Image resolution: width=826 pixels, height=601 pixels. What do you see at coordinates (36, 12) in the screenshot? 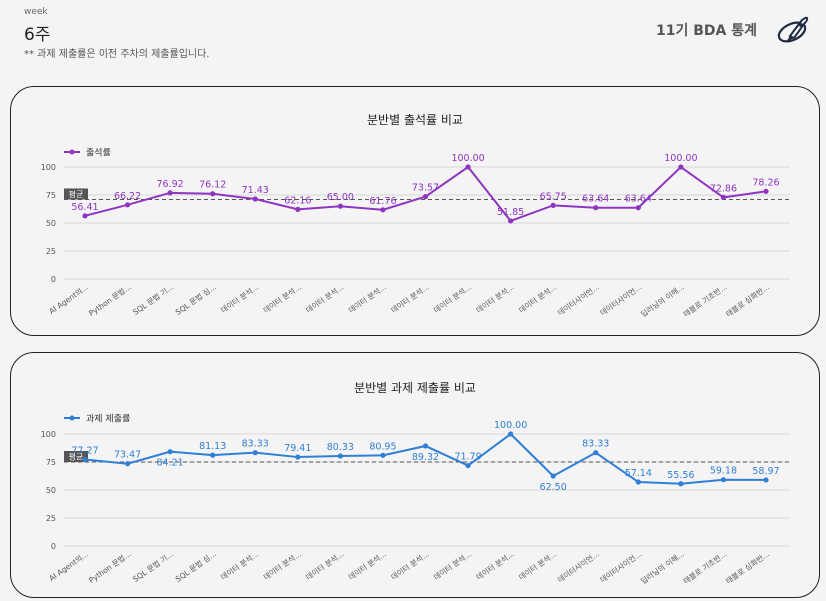
I see `week-label: week` at bounding box center [36, 12].